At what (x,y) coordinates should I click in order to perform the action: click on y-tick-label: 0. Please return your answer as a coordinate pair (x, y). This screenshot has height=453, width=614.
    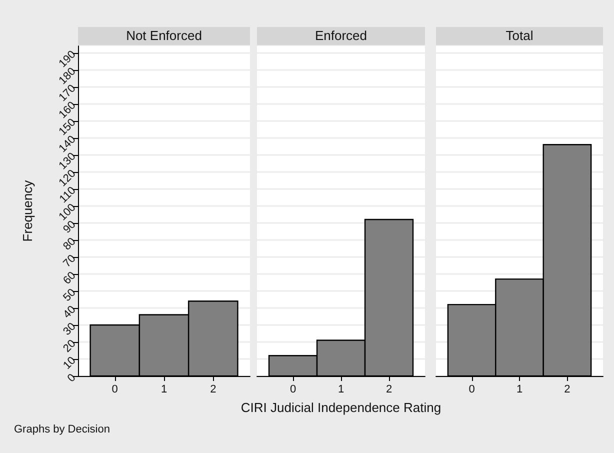
    Looking at the image, I should click on (71, 378).